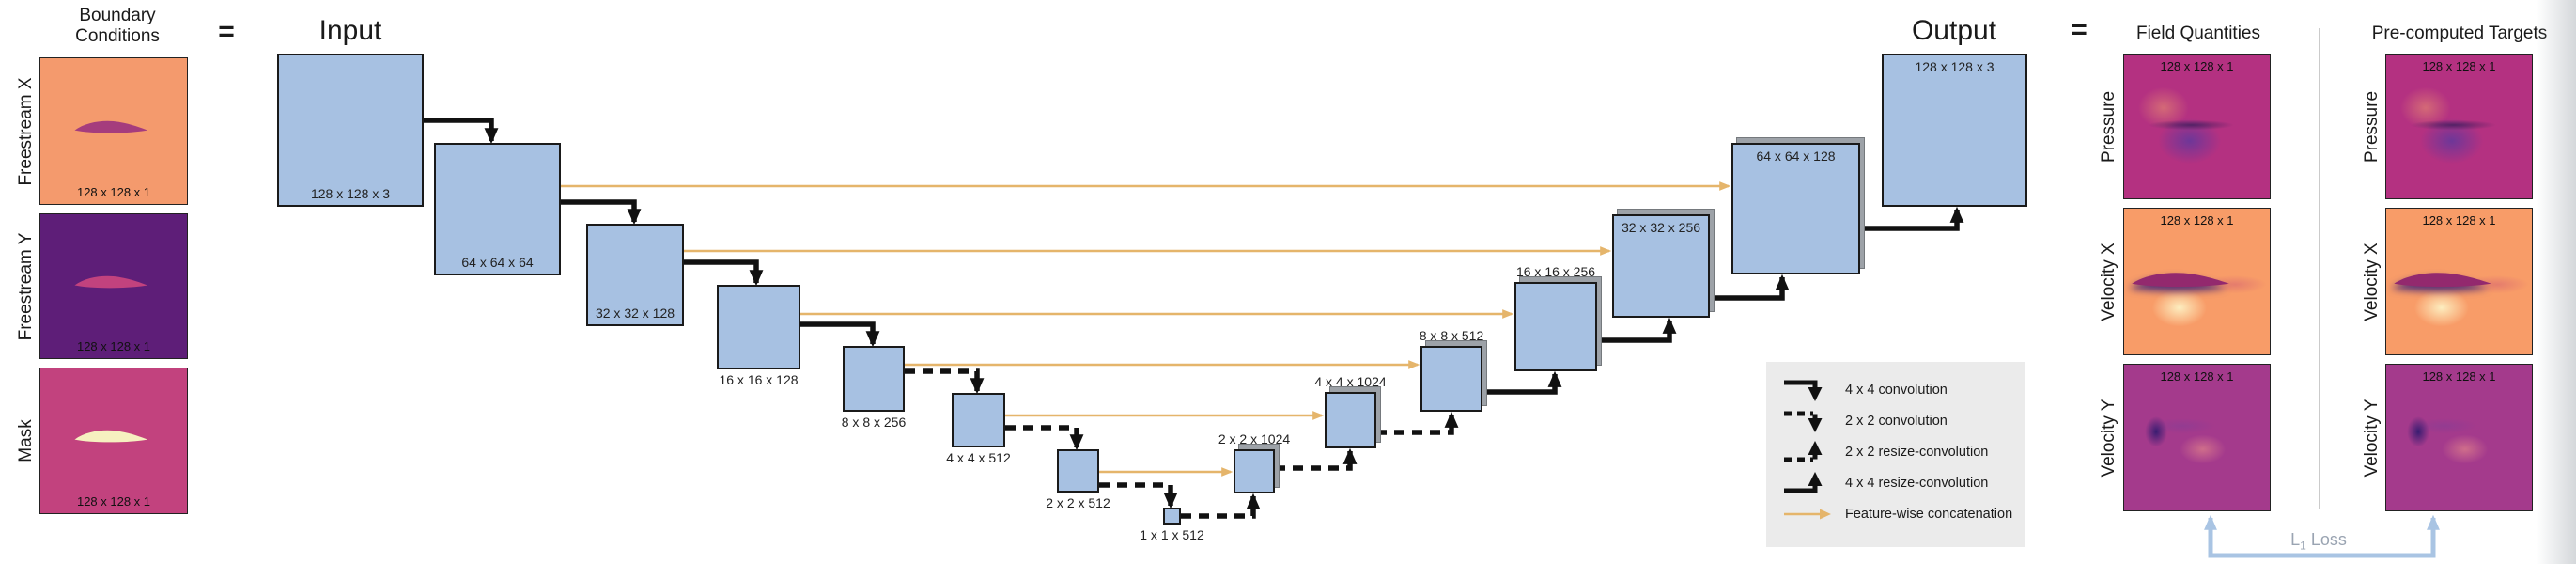 This screenshot has height=564, width=2576. Describe the element at coordinates (2557, 282) in the screenshot. I see `right-edge-fade` at that location.